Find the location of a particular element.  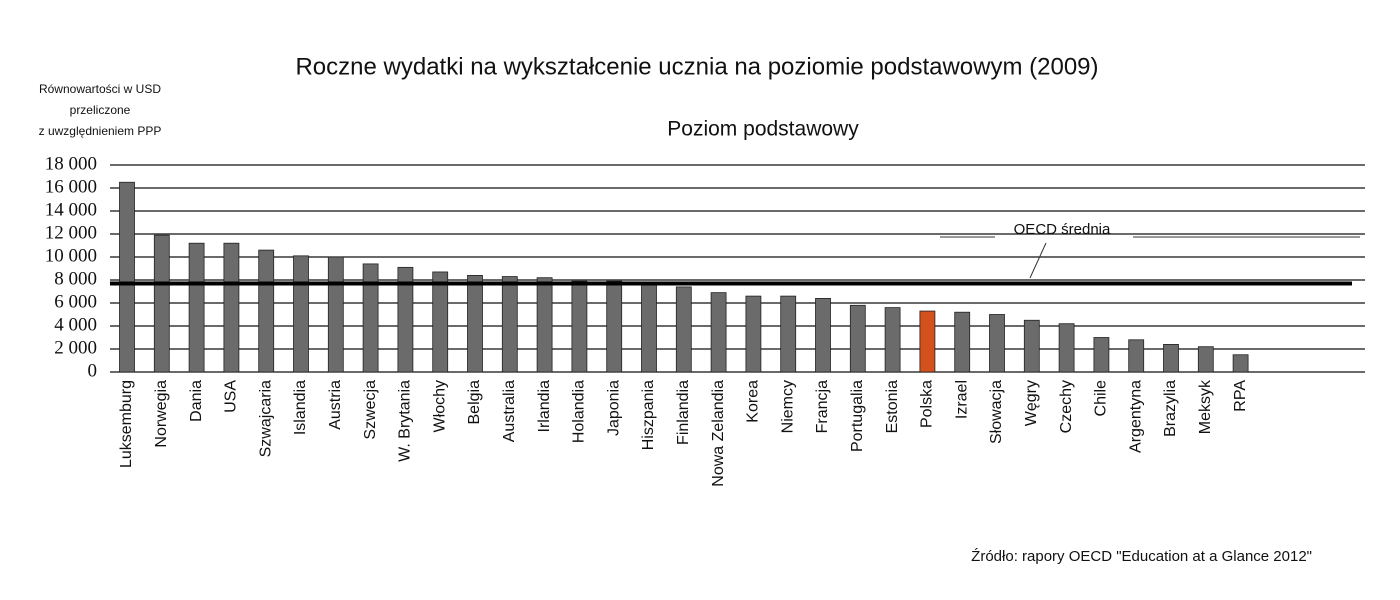

x-tick-label: Słowacja is located at coordinates (996, 412).